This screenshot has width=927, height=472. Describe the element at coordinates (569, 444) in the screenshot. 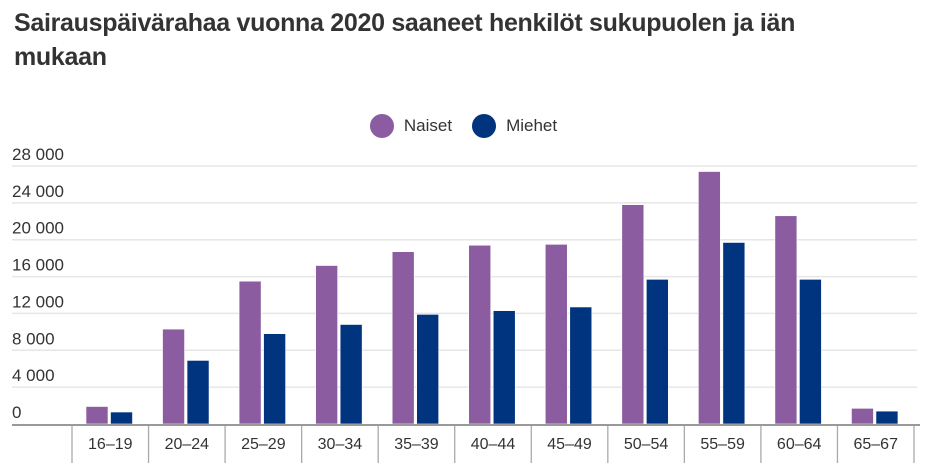

I see `x-tick-label: 45–49` at that location.